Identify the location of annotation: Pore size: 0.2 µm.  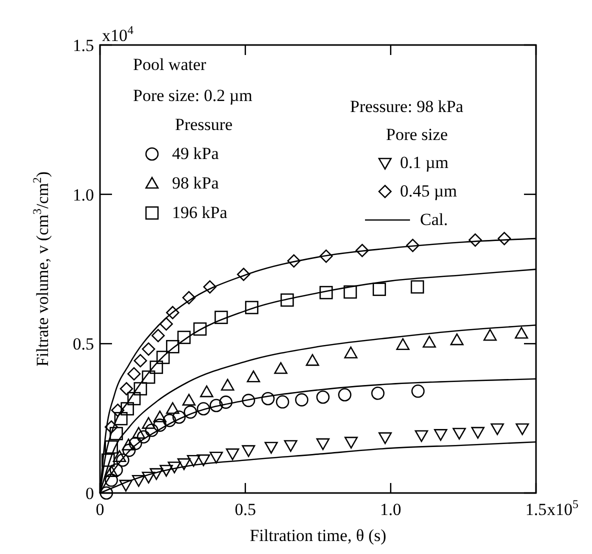
(192, 95).